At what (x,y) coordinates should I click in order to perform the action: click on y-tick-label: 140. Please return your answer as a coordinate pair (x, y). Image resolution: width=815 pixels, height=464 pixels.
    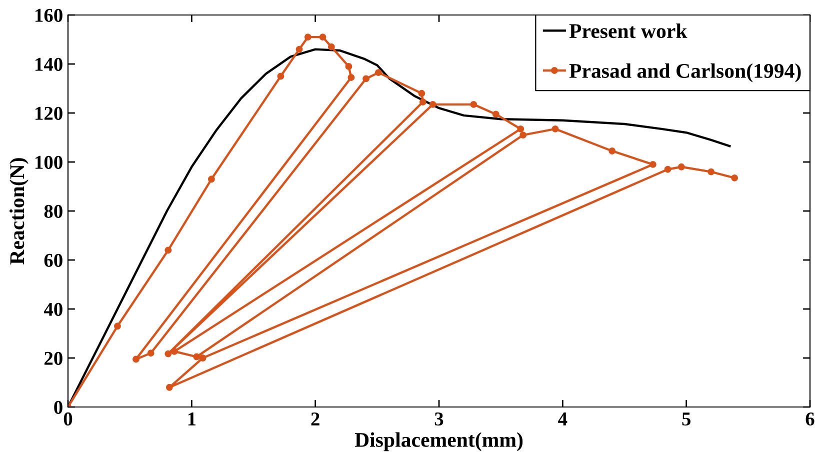
    Looking at the image, I should click on (49, 64).